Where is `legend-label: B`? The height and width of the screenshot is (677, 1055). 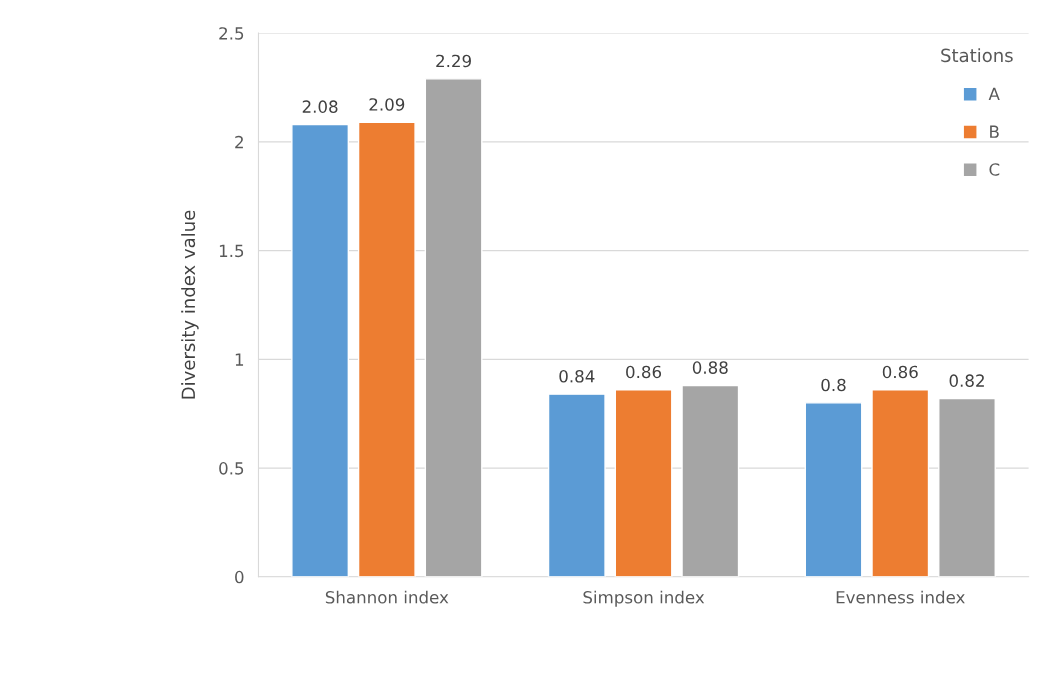 legend-label: B is located at coordinates (994, 131).